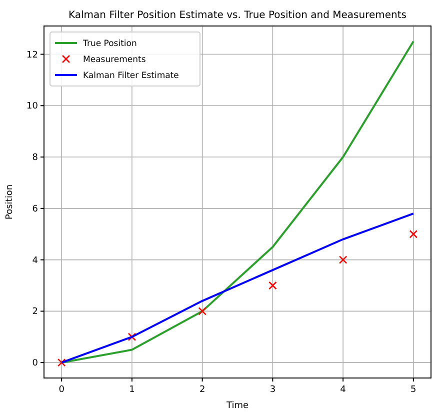 The height and width of the screenshot is (414, 437). Describe the element at coordinates (132, 390) in the screenshot. I see `x-tick-label: 1` at that location.